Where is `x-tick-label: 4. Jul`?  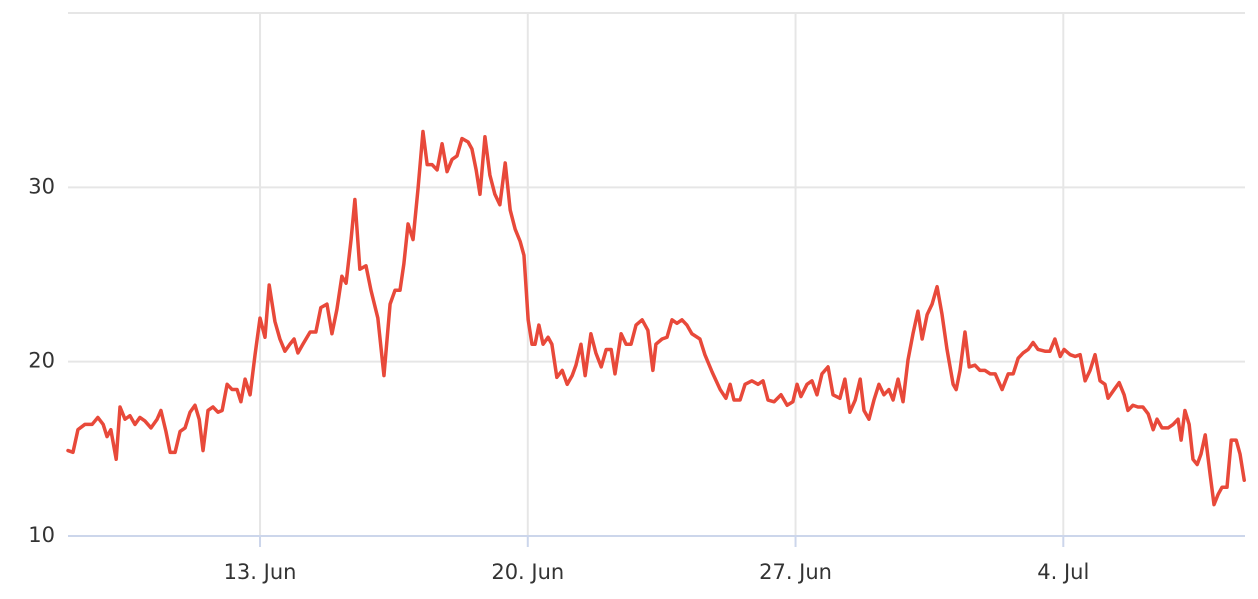 x-tick-label: 4. Jul is located at coordinates (1063, 572).